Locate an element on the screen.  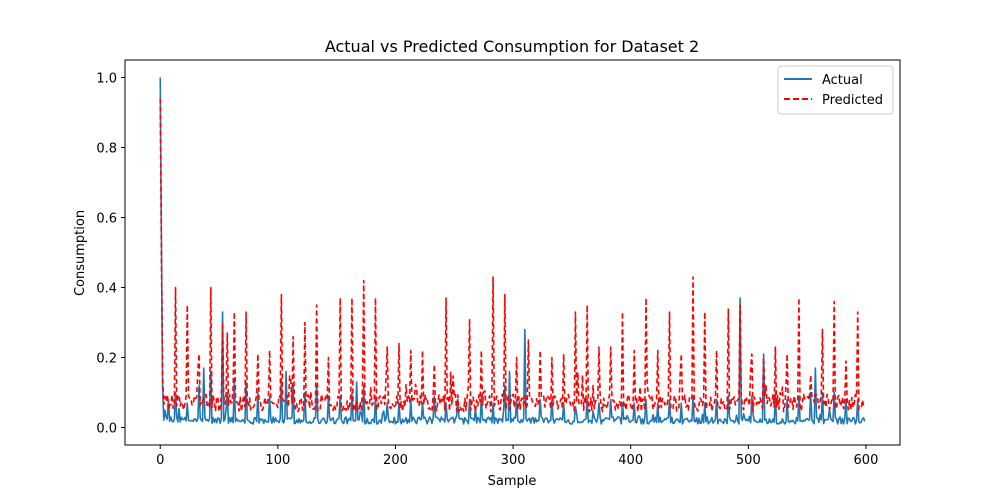
y-tick-label: 0.2 is located at coordinates (106, 359).